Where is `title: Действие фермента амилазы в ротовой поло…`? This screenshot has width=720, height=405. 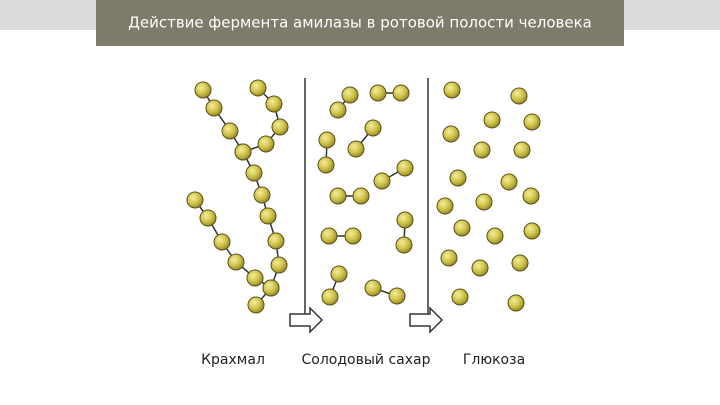 title: Действие фермента амилазы в ротовой поло… is located at coordinates (360, 23).